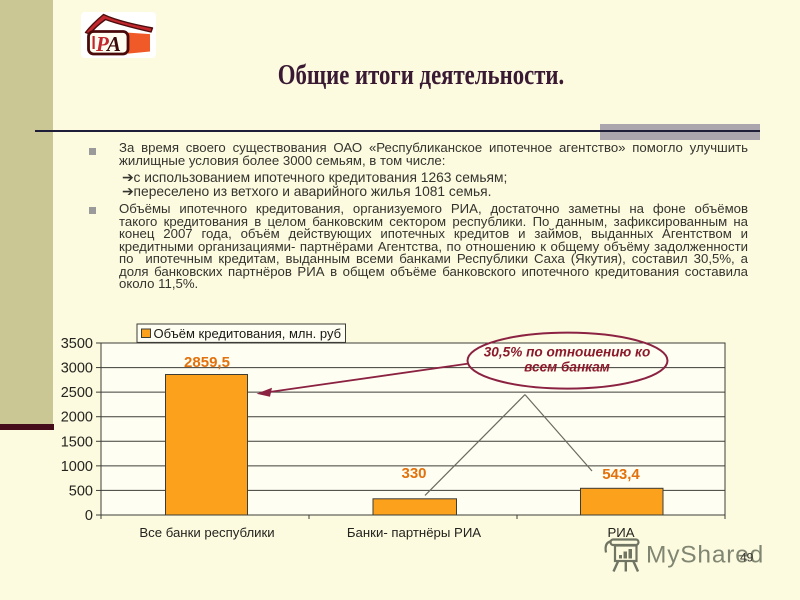 The height and width of the screenshot is (600, 800). What do you see at coordinates (248, 333) in the screenshot?
I see `svg-text: Объём кредитования, млн. руб` at bounding box center [248, 333].